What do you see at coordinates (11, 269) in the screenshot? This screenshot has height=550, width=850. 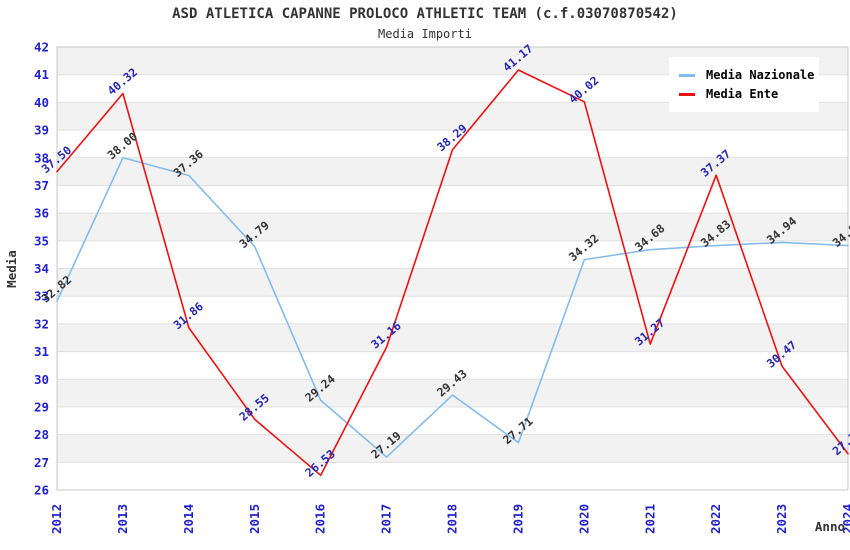 I see `y-axis-title: Media` at bounding box center [11, 269].